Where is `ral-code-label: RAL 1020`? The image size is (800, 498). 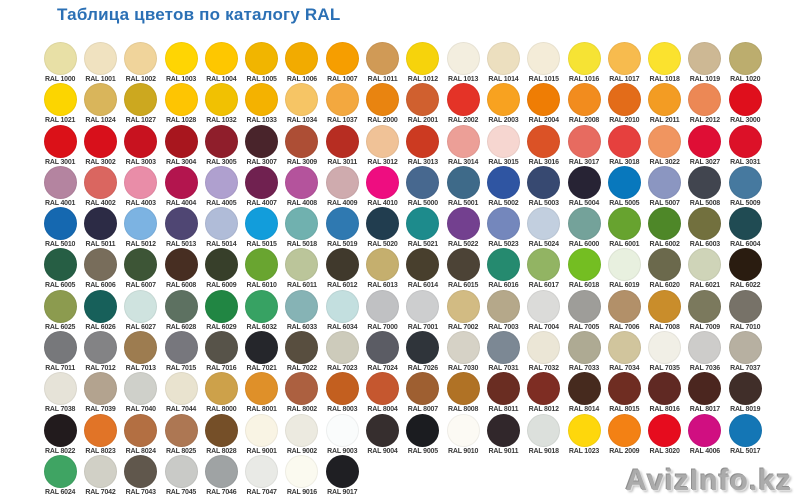
ral-code-label: RAL 1020 is located at coordinates (745, 79).